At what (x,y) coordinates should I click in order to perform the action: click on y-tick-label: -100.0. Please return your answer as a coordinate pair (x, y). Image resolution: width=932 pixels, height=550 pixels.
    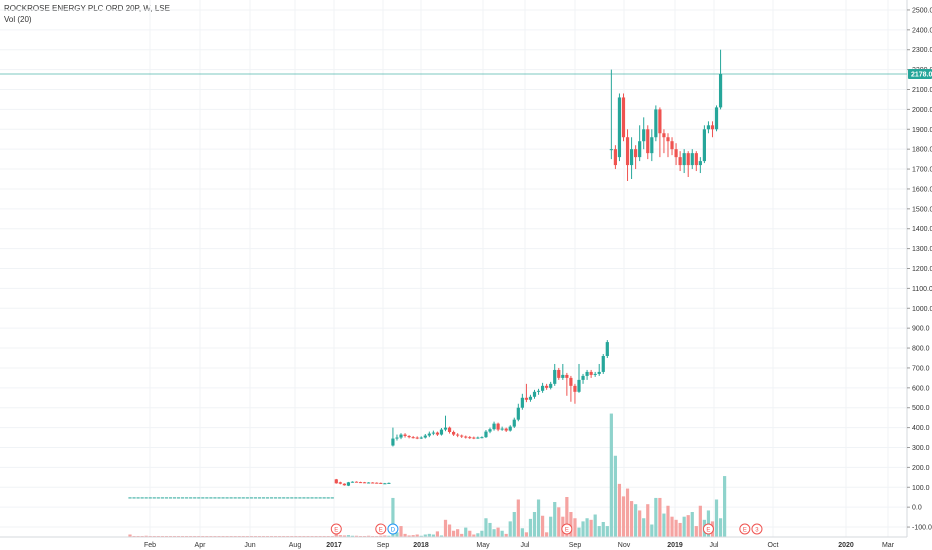
    Looking at the image, I should click on (922, 528).